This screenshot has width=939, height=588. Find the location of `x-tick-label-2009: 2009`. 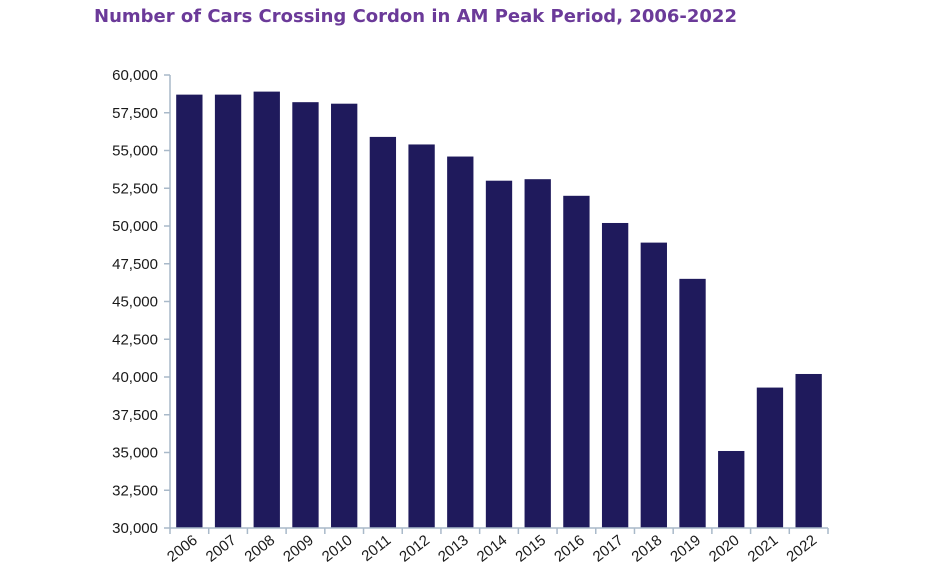

x-tick-label-2009: 2009 is located at coordinates (298, 549).